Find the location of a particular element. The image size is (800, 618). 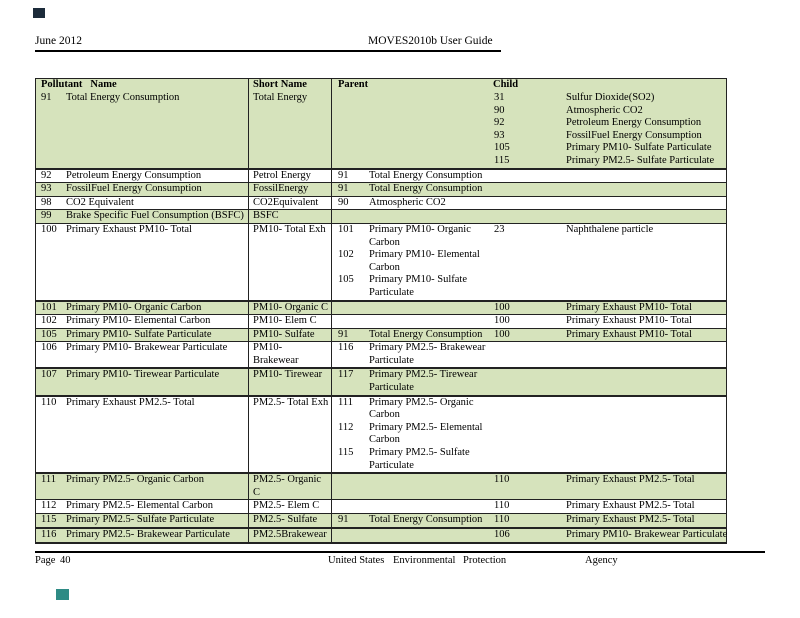

parent-child-cell: 116 Primary PM2.5- Brakewear Particulate is located at coordinates (529, 354).